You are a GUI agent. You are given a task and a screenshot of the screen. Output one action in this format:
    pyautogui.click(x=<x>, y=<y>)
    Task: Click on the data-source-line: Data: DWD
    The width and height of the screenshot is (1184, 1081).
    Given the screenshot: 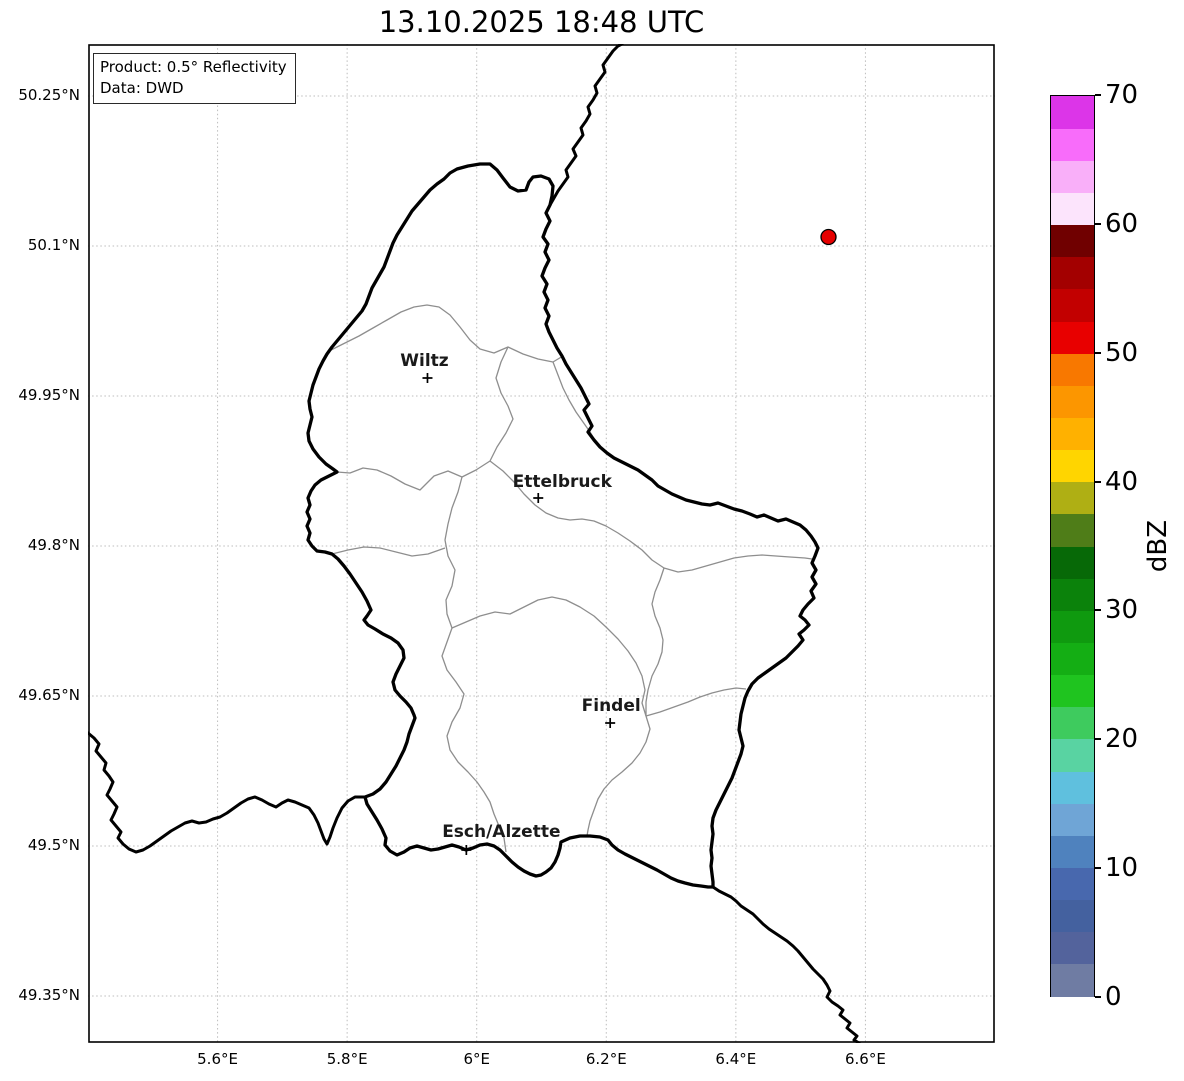 What is the action you would take?
    pyautogui.click(x=142, y=88)
    